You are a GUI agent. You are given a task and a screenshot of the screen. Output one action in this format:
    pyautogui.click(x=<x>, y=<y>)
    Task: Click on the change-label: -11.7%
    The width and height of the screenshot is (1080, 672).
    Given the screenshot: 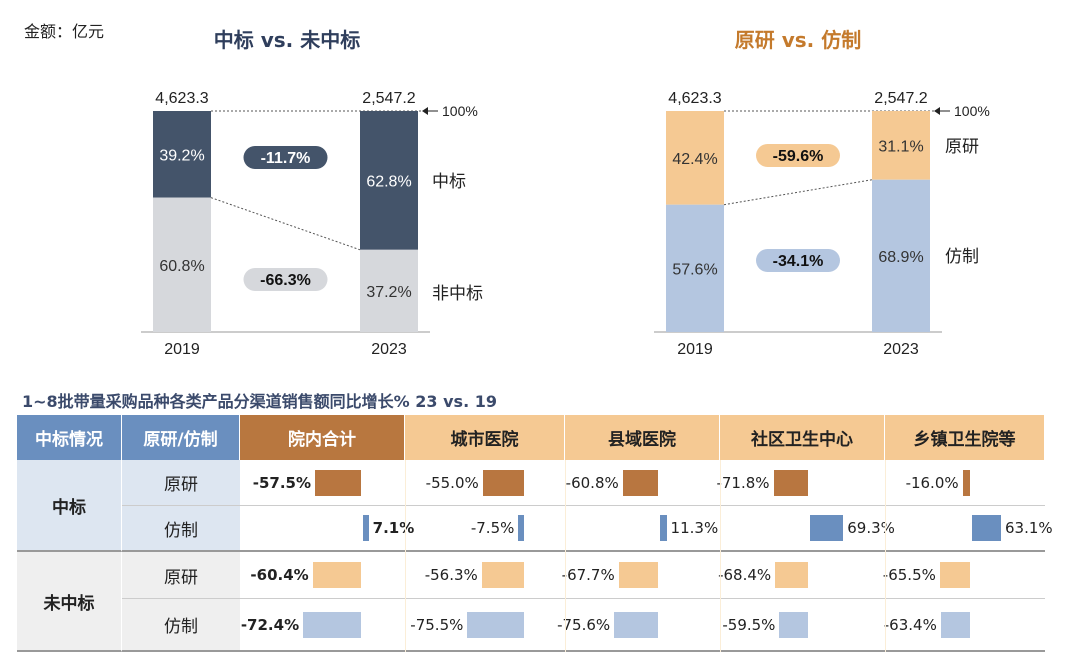 What is the action you would take?
    pyautogui.click(x=286, y=158)
    